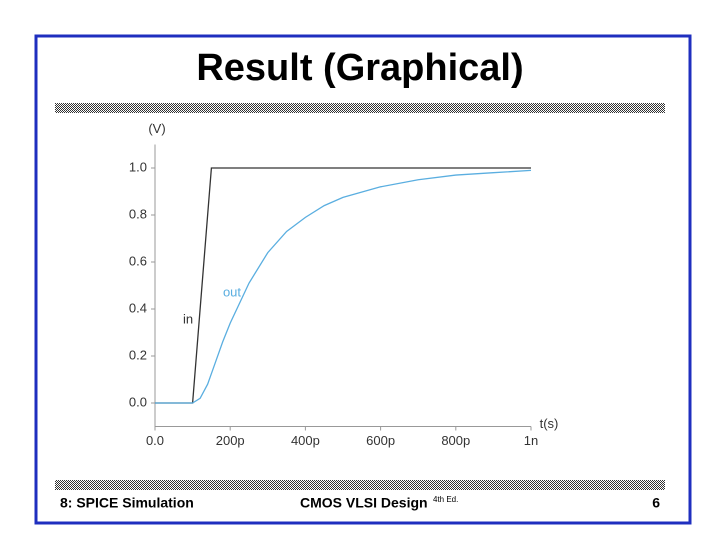 Image resolution: width=720 pixels, height=540 pixels. What do you see at coordinates (364, 503) in the screenshot?
I see `footer-center: CMOS VLSI Design` at bounding box center [364, 503].